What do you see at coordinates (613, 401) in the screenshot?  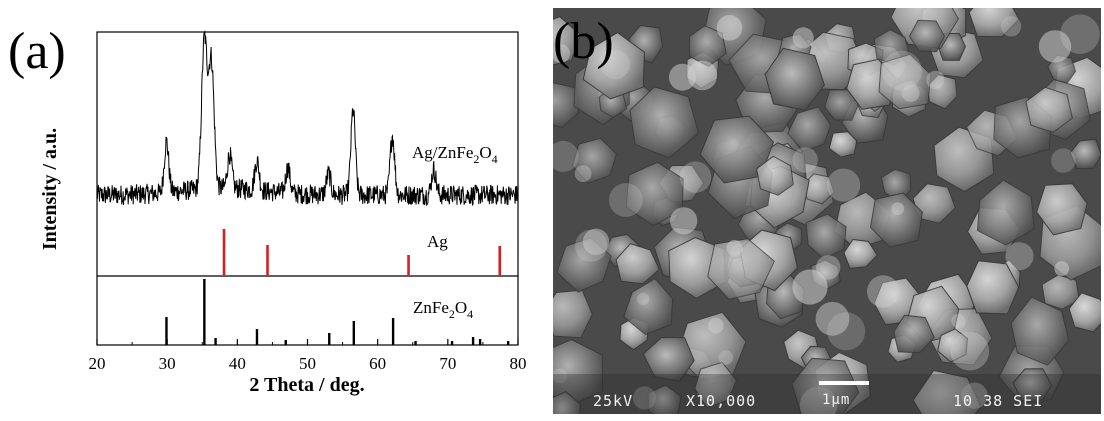 I see `sem-voltage: 25kV` at bounding box center [613, 401].